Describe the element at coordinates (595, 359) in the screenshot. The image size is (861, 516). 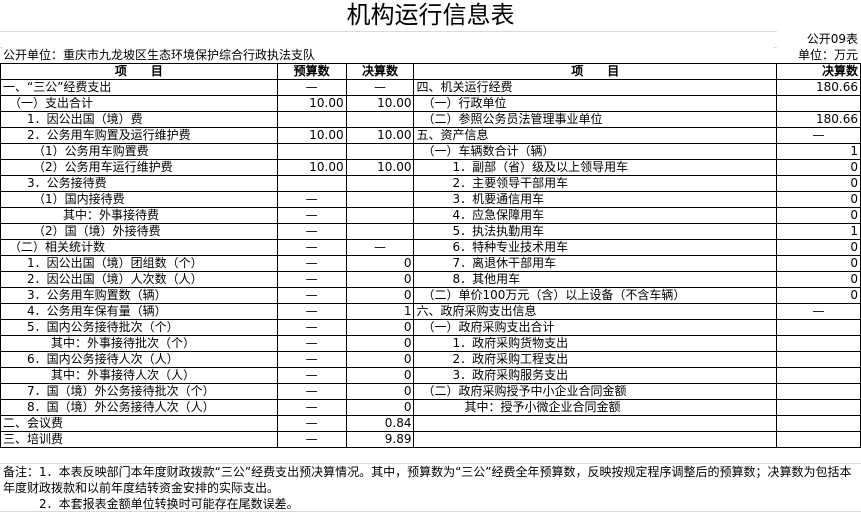
I see `right-item-cell: 2．政府采购工程支出` at that location.